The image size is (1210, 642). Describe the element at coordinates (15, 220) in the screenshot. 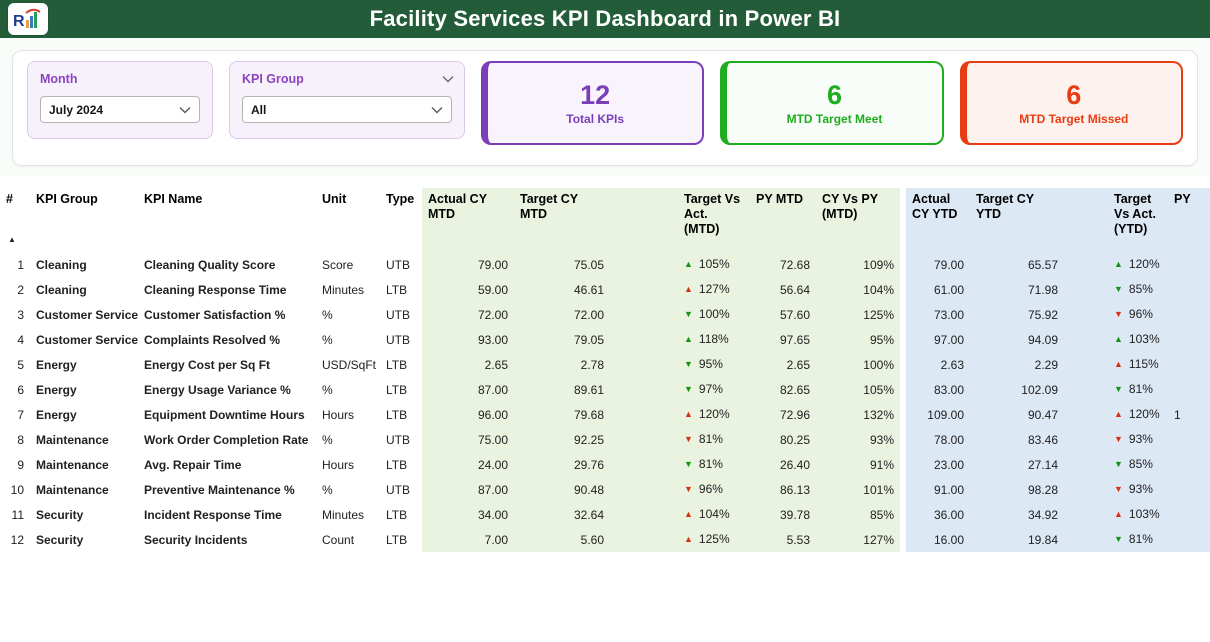

I see `column-header-n: # ▲` at that location.